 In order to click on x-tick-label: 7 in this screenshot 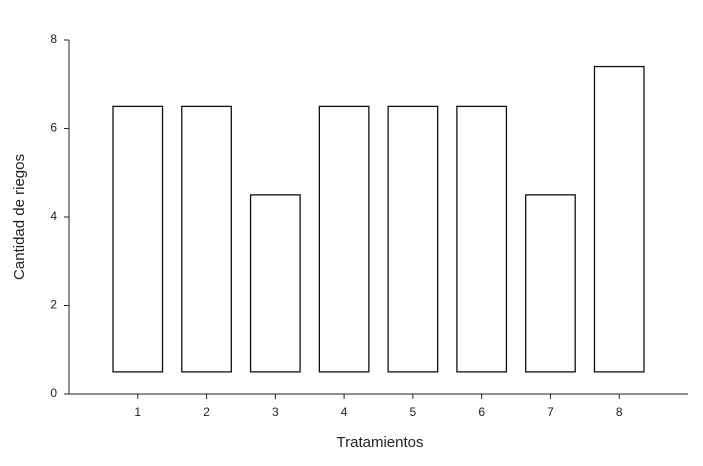, I will do `click(550, 412)`.